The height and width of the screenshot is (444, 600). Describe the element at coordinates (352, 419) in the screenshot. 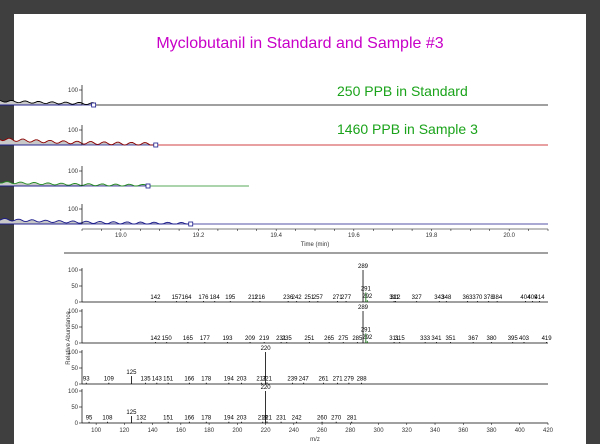

I see `spectrum-peak-label-4-281: 281` at that location.